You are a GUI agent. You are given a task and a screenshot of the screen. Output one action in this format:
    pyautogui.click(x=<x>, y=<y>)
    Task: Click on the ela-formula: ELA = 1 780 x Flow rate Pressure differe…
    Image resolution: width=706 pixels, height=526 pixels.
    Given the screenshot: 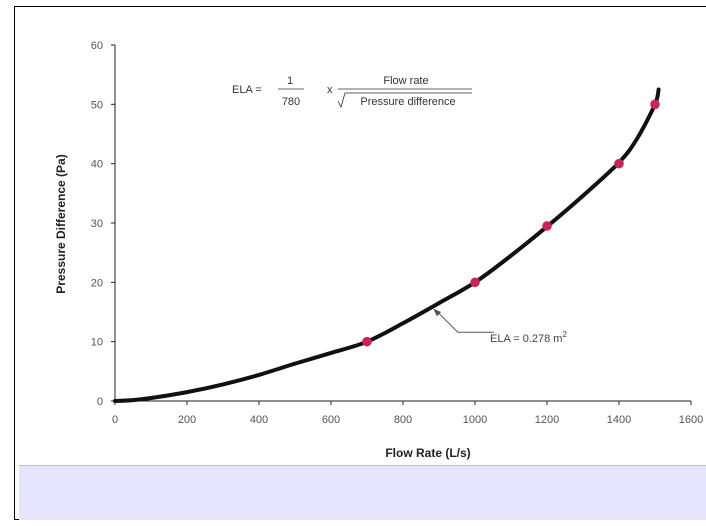 What is the action you would take?
    pyautogui.click(x=352, y=92)
    